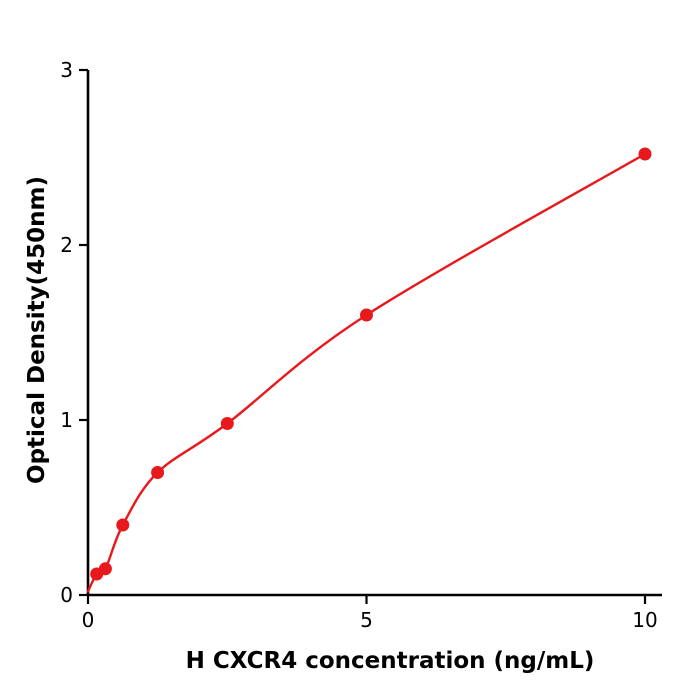 Image resolution: width=700 pixels, height=700 pixels. I want to click on y-tick-label: 0, so click(66, 595).